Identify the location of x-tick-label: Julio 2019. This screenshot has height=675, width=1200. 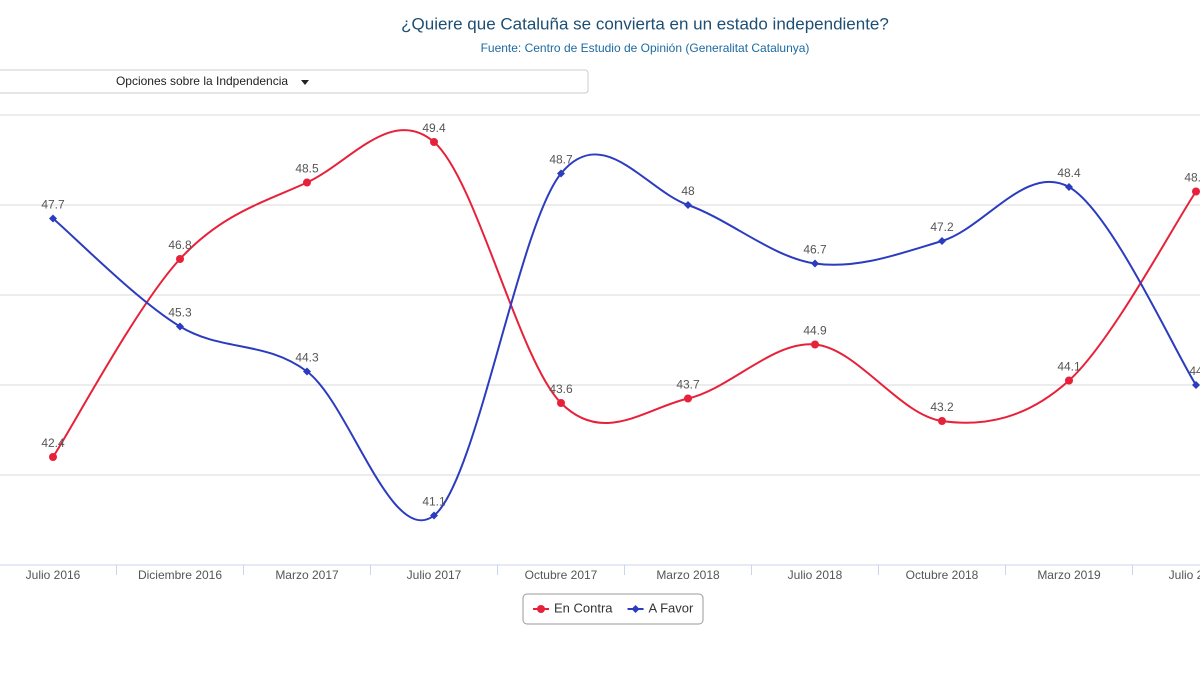
(1184, 575).